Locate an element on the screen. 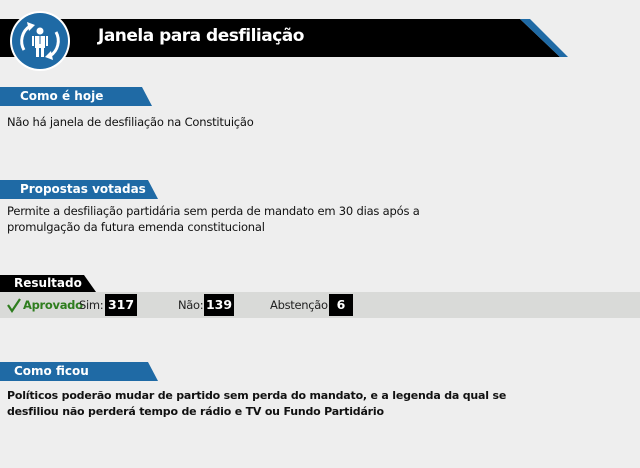 Image resolution: width=640 pixels, height=468 pixels. sim-label: Sim: is located at coordinates (91, 305).